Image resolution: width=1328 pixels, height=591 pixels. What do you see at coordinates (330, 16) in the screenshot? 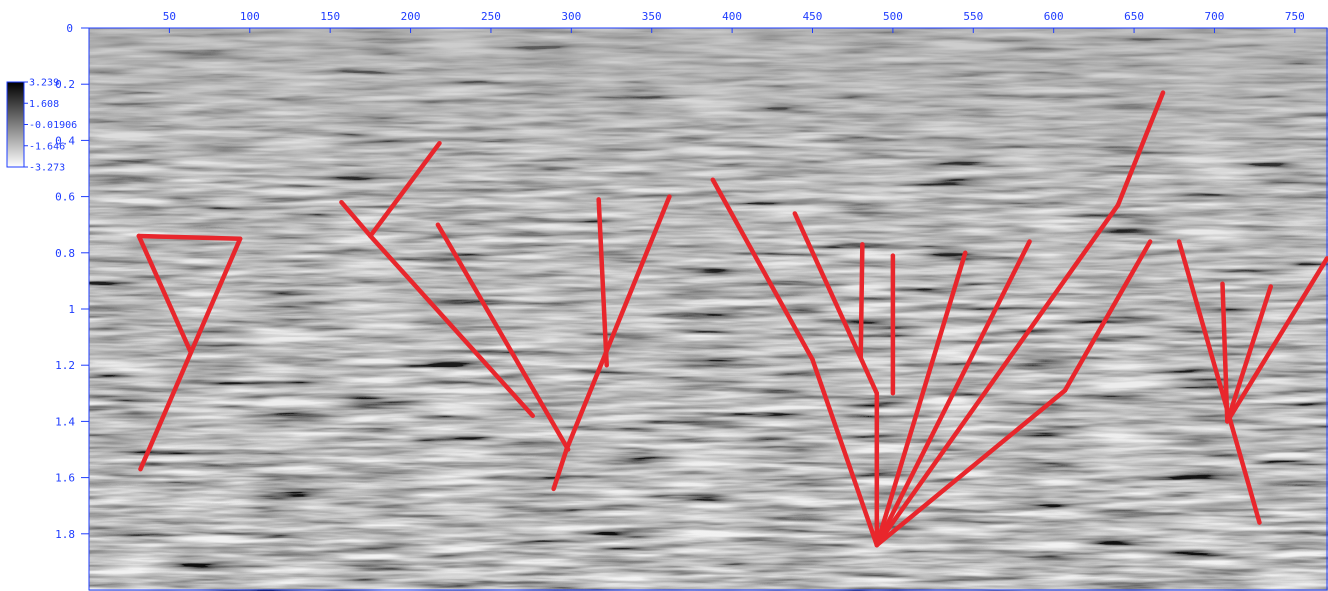
I see `x-tick-label: 150` at bounding box center [330, 16].